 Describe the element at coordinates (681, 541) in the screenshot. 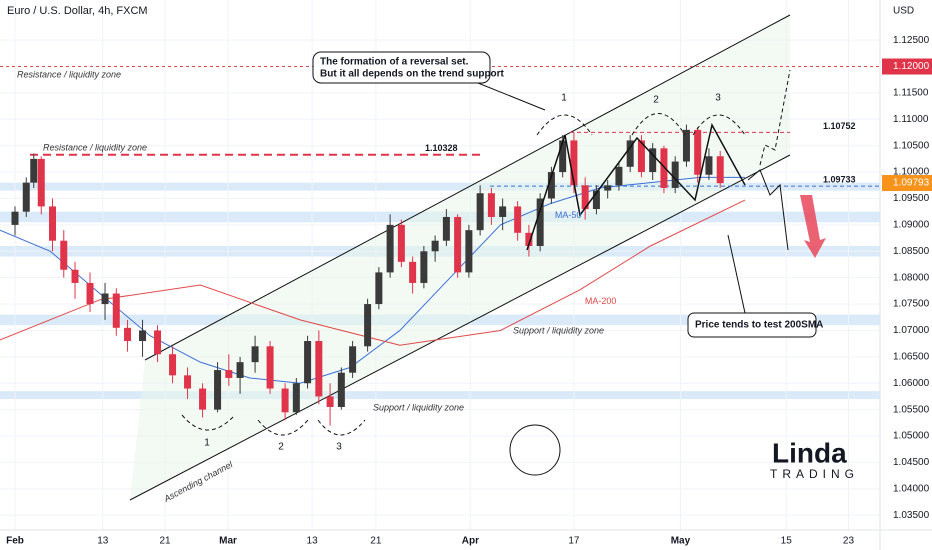

I see `x-tick-label: May` at that location.